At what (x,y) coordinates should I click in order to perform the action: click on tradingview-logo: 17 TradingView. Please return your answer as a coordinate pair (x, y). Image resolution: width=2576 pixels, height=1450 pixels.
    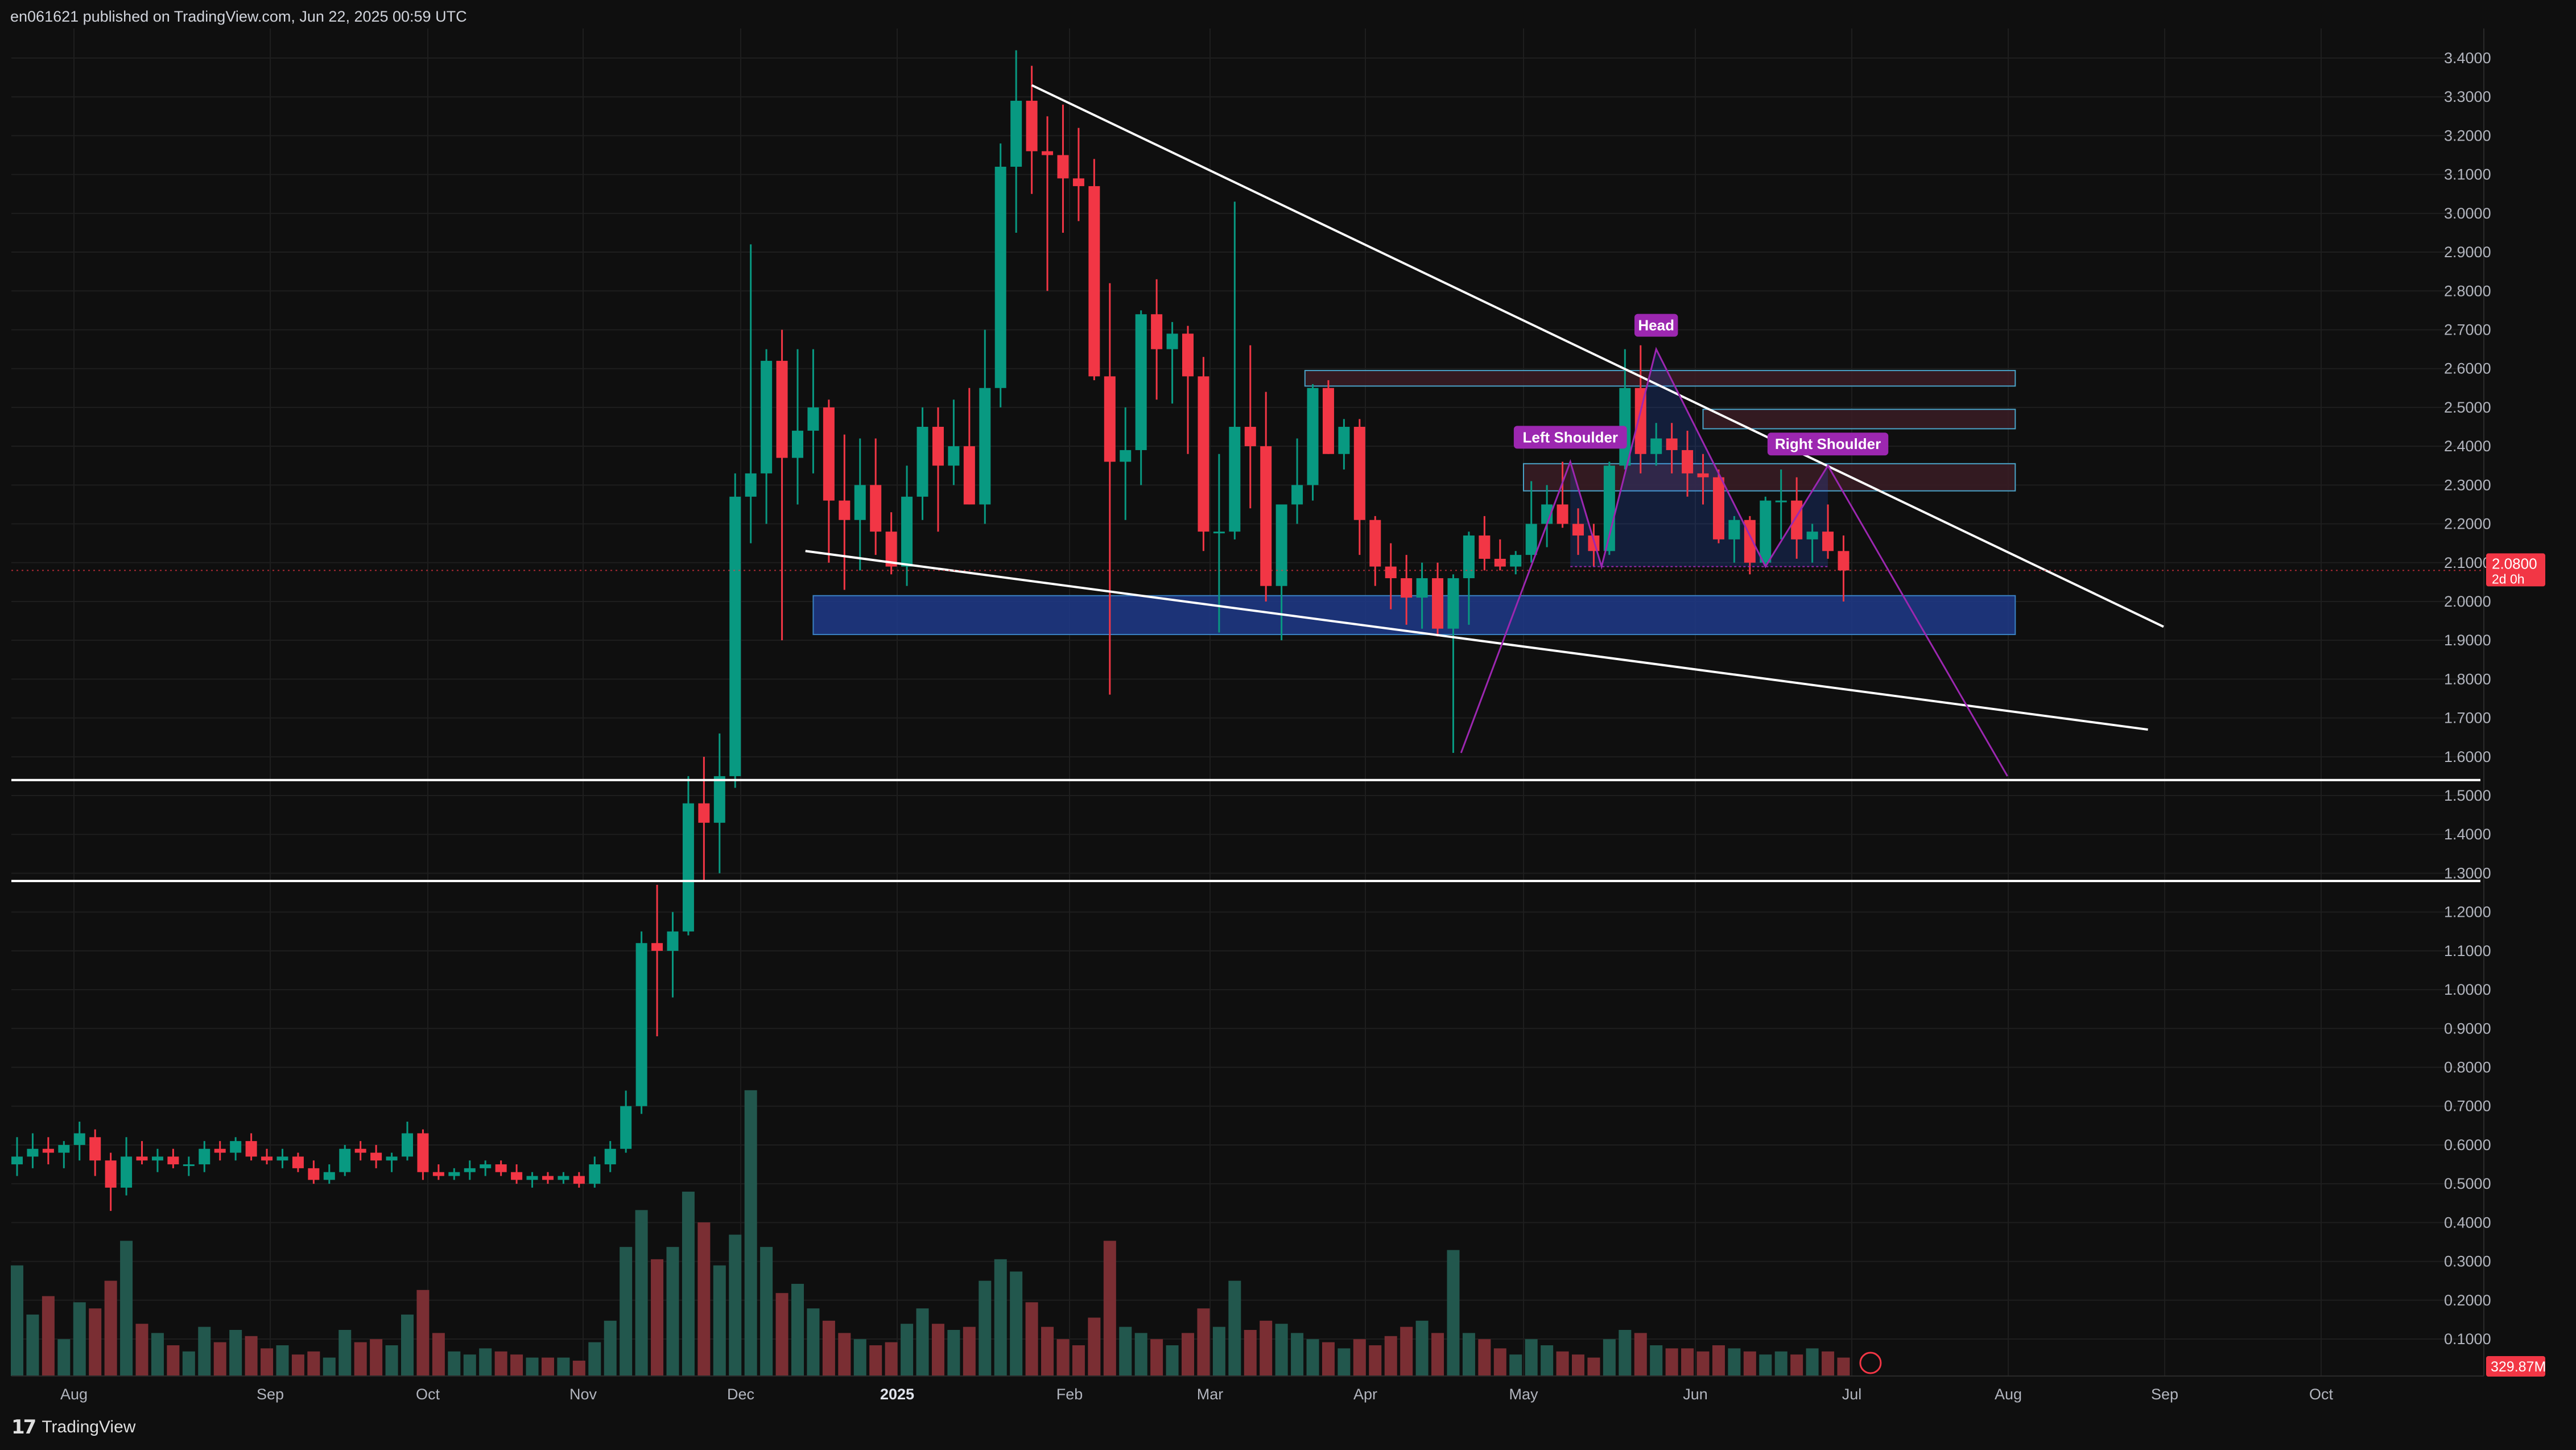
    Looking at the image, I should click on (73, 1427).